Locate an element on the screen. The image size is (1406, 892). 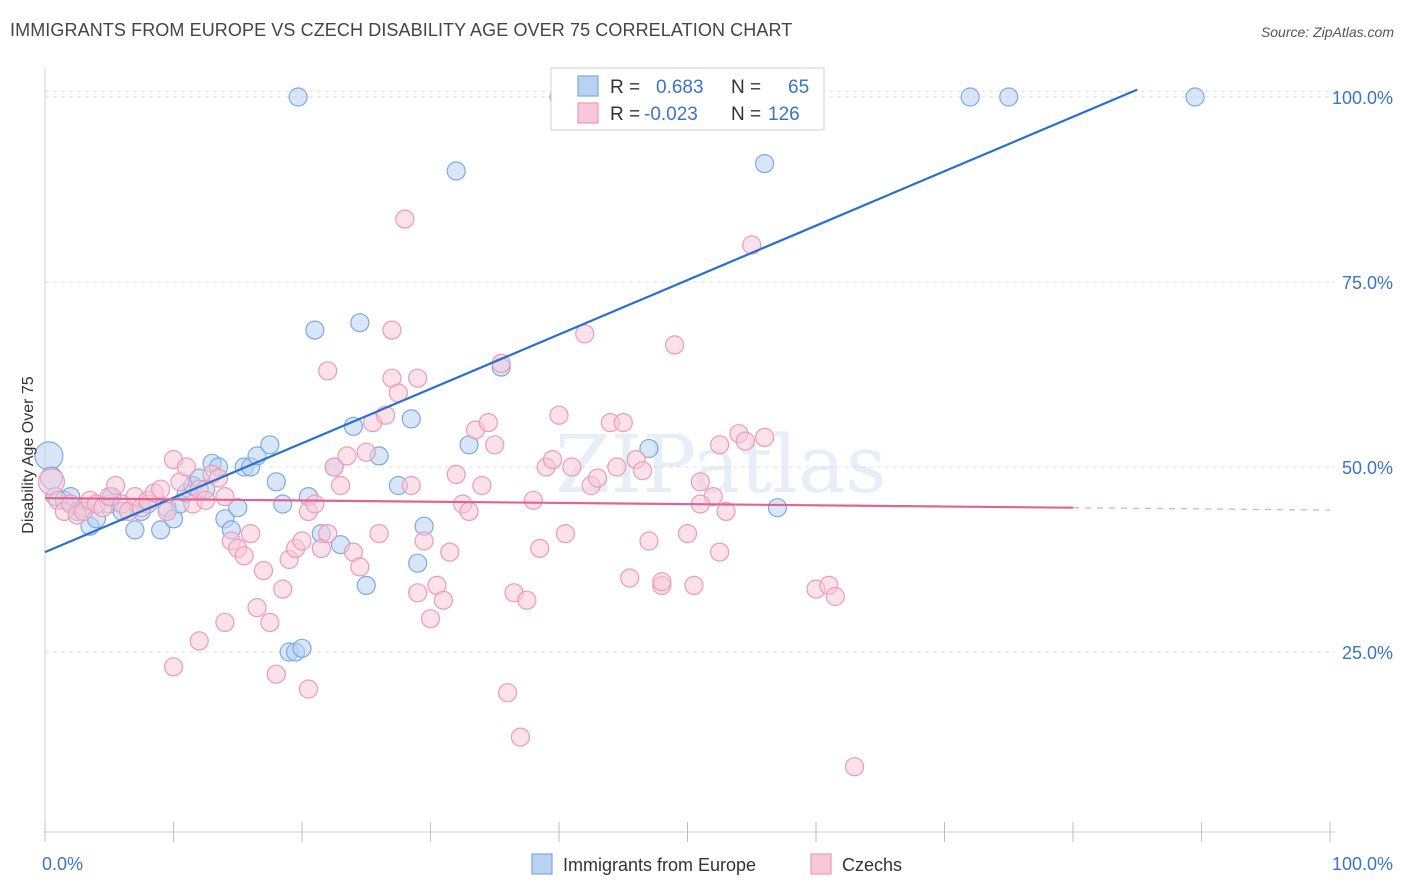
trend-line-czechs is located at coordinates (559, 502).